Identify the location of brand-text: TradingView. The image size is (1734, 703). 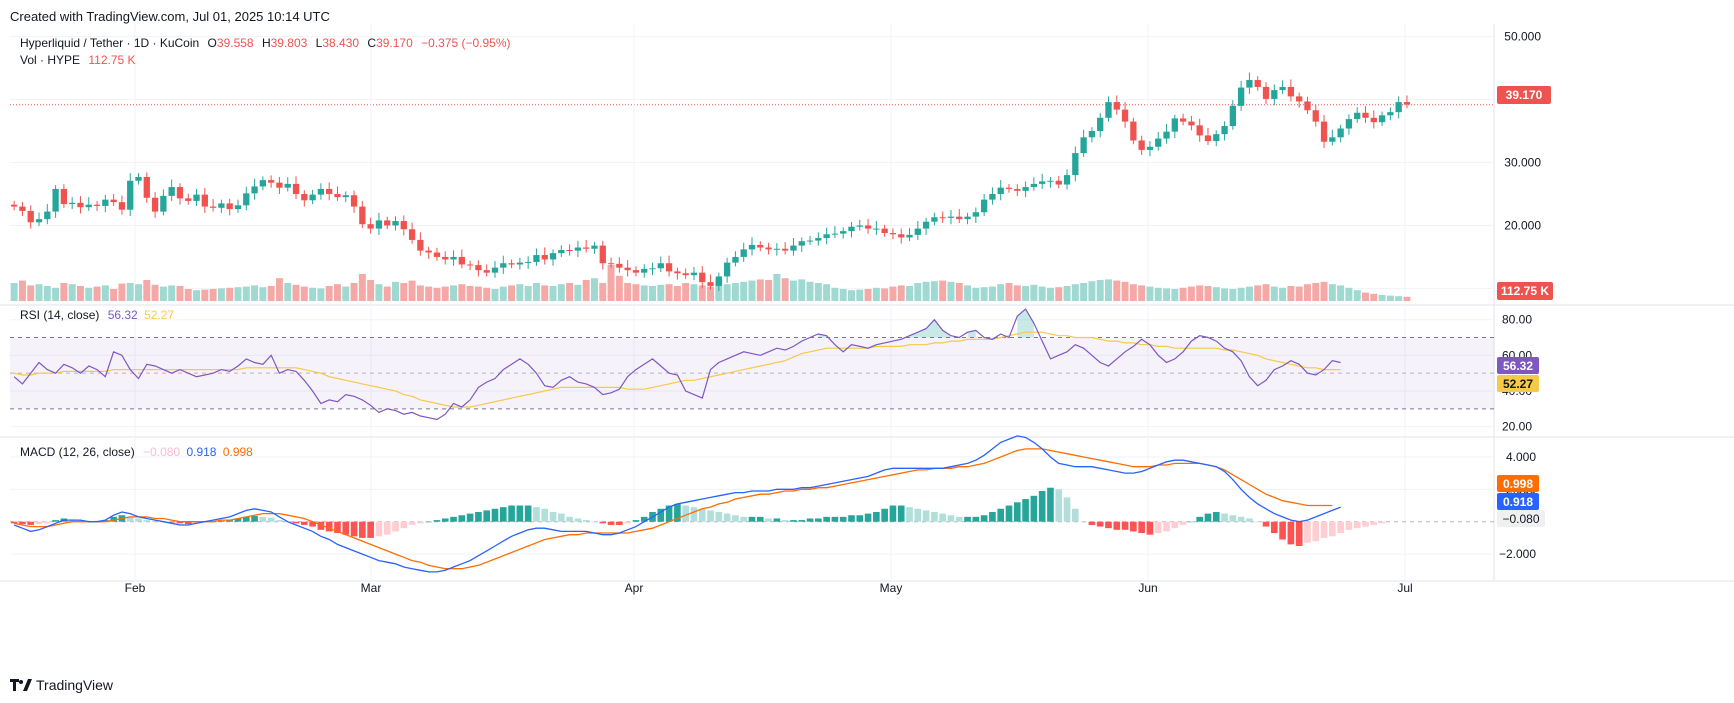
(75, 685).